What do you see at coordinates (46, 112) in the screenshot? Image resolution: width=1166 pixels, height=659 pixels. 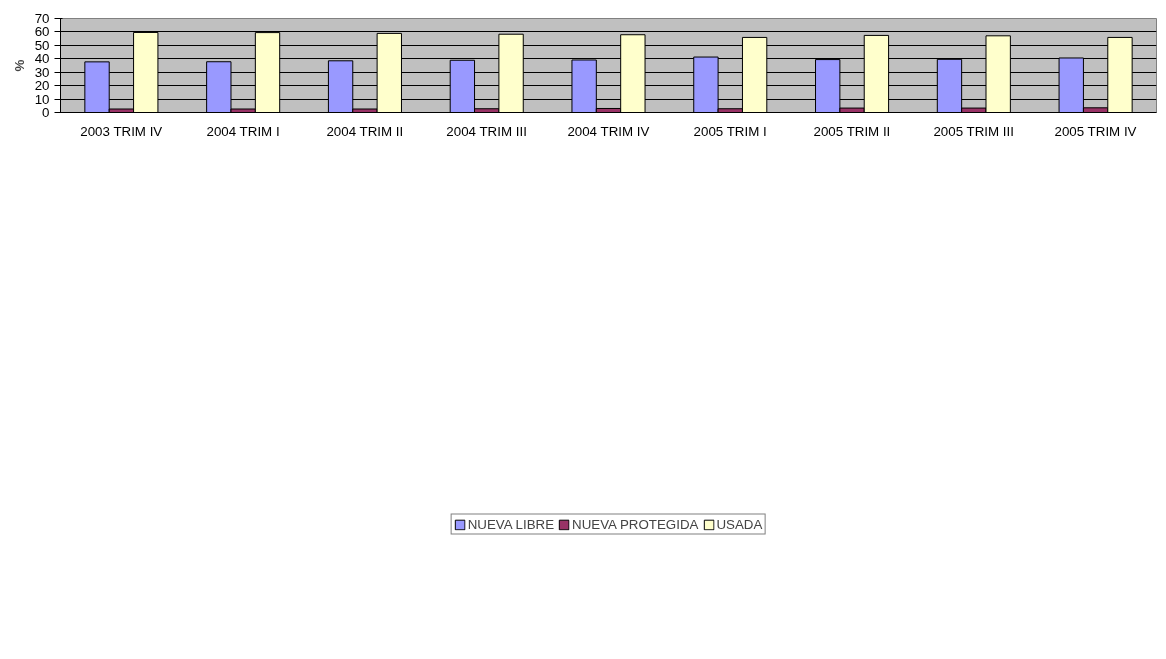 I see `y-tick-label: 0` at bounding box center [46, 112].